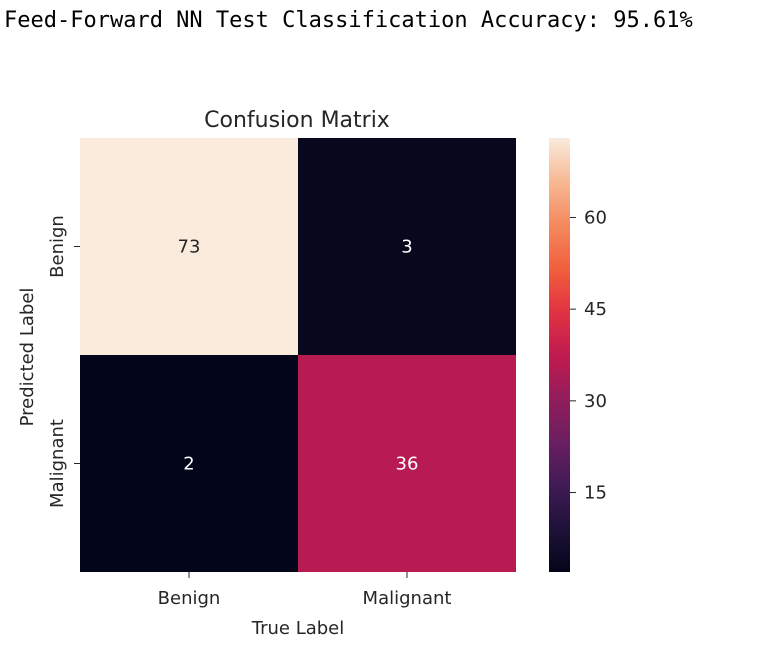  I want to click on colorbar-tick-label: 15, so click(595, 493).